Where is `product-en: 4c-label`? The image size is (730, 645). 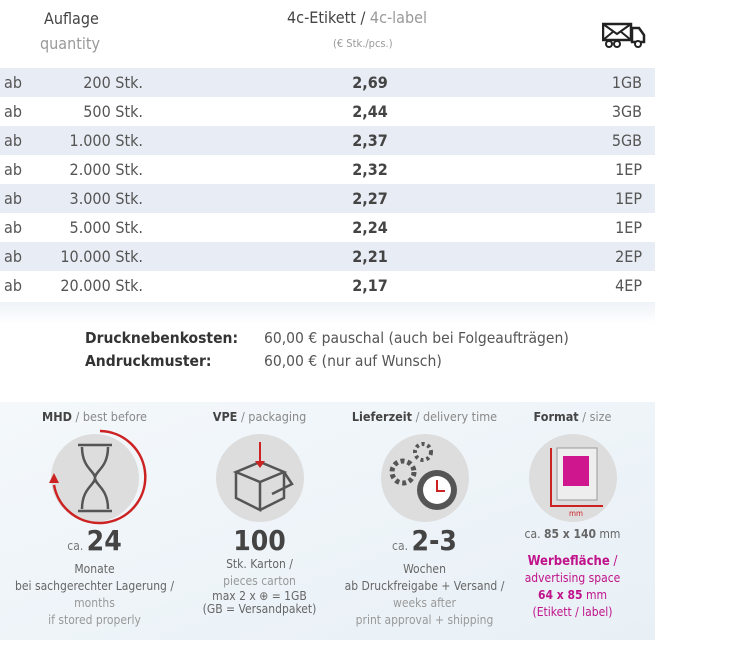 product-en: 4c-label is located at coordinates (398, 17).